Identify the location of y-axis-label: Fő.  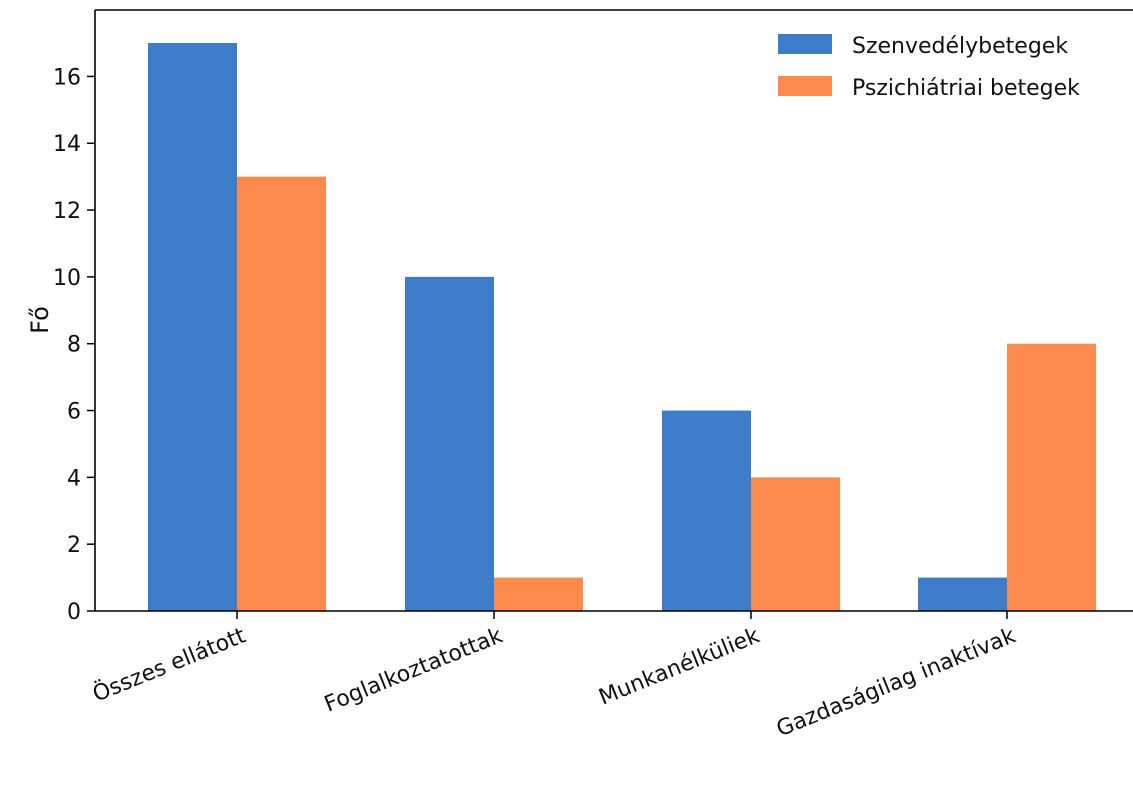
(40, 320).